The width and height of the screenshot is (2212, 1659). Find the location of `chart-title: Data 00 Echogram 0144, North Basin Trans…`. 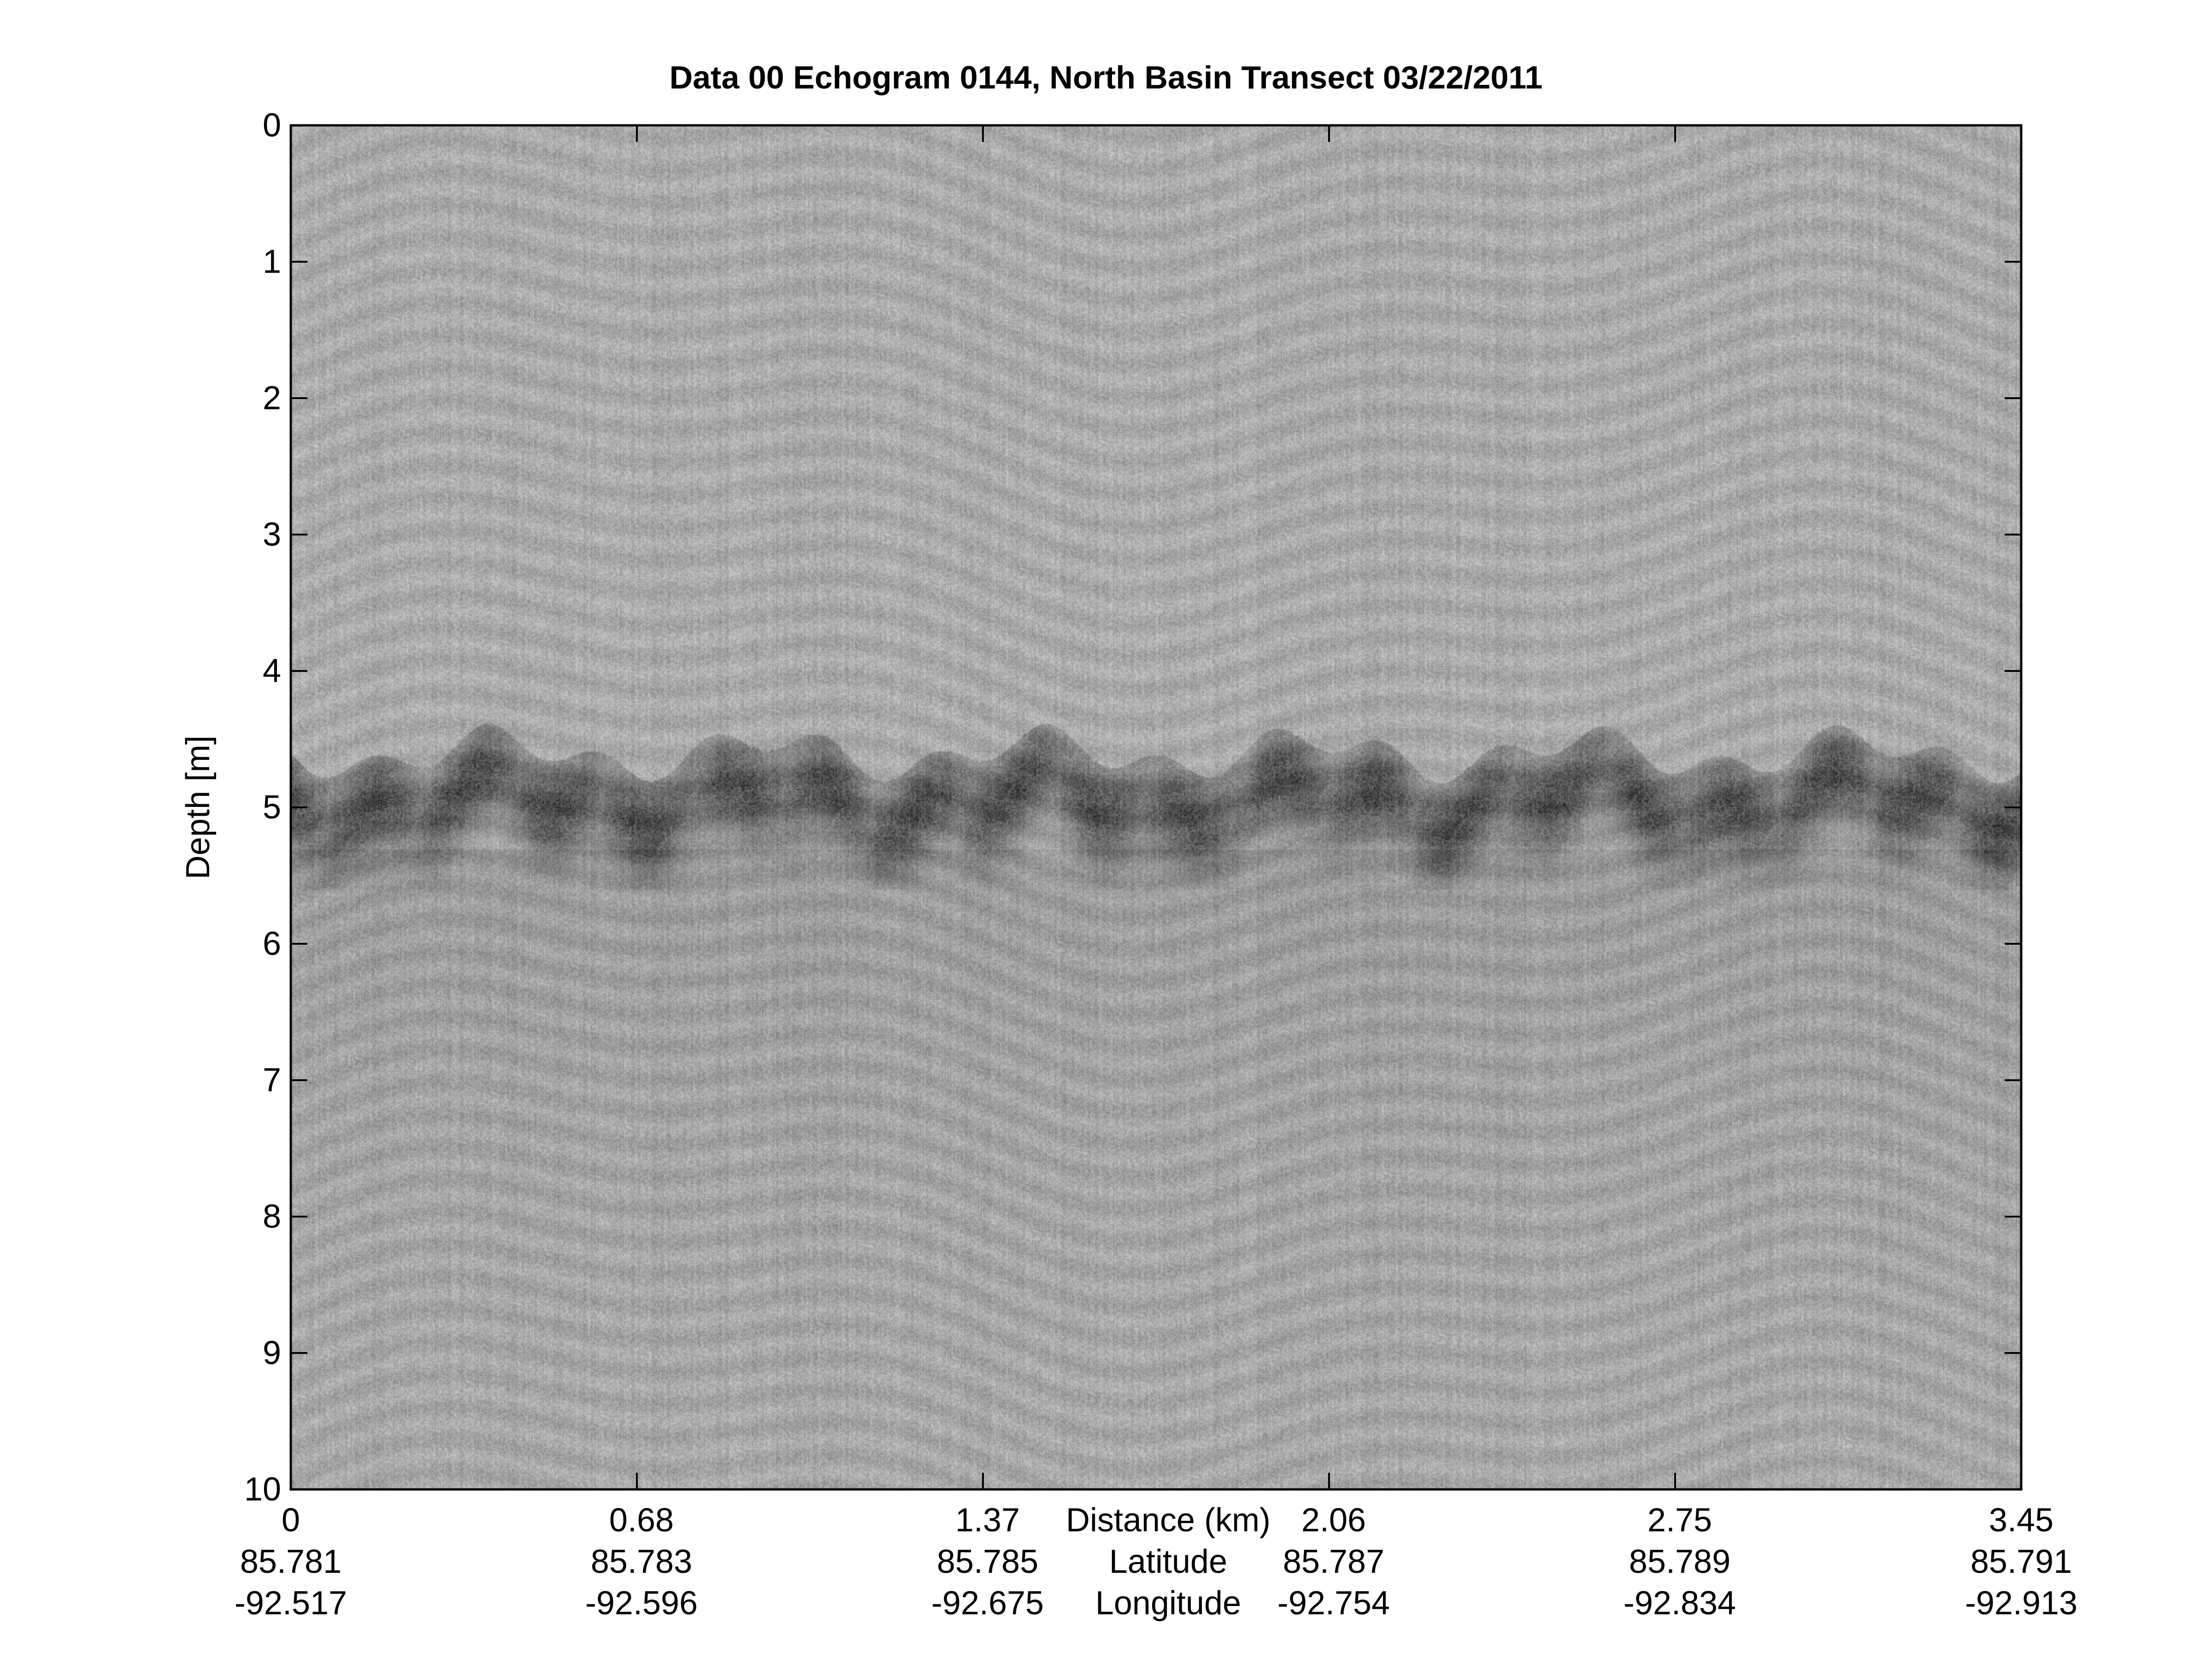

chart-title: Data 00 Echogram 0144, North Basin Trans… is located at coordinates (1106, 77).